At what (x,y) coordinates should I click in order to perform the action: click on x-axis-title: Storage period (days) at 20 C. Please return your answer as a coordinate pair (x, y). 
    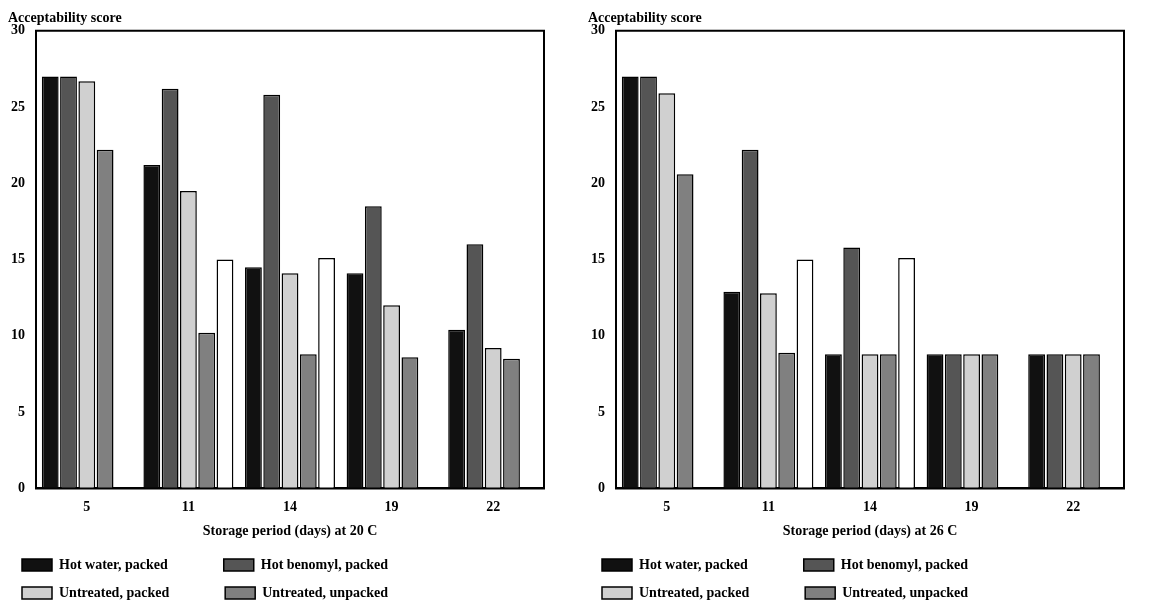
    Looking at the image, I should click on (290, 531).